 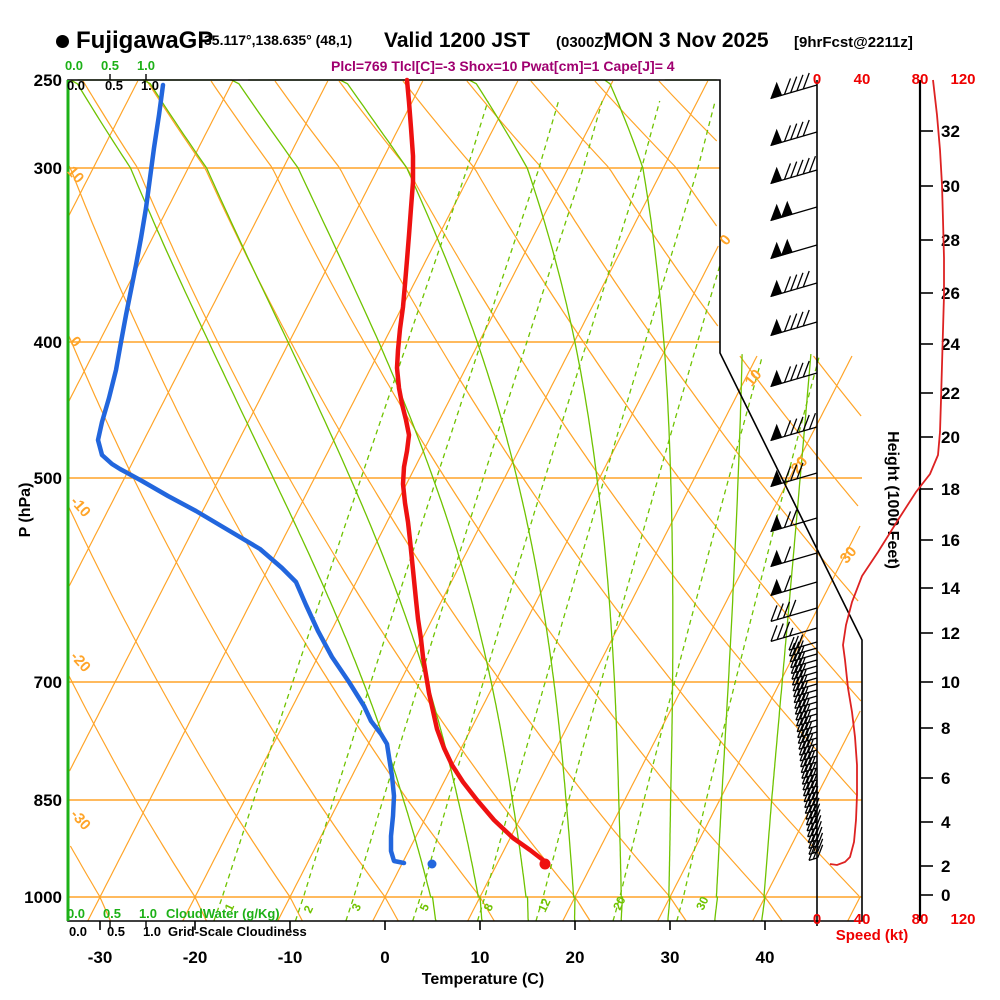 What do you see at coordinates (946, 822) in the screenshot?
I see `height-axis-label: 4` at bounding box center [946, 822].